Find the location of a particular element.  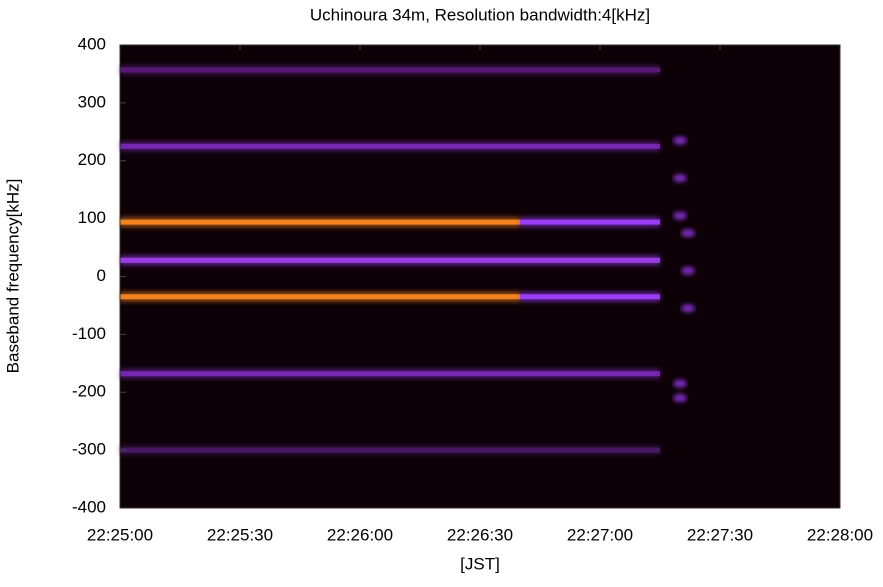

x-axis-label: [JST] is located at coordinates (480, 563).